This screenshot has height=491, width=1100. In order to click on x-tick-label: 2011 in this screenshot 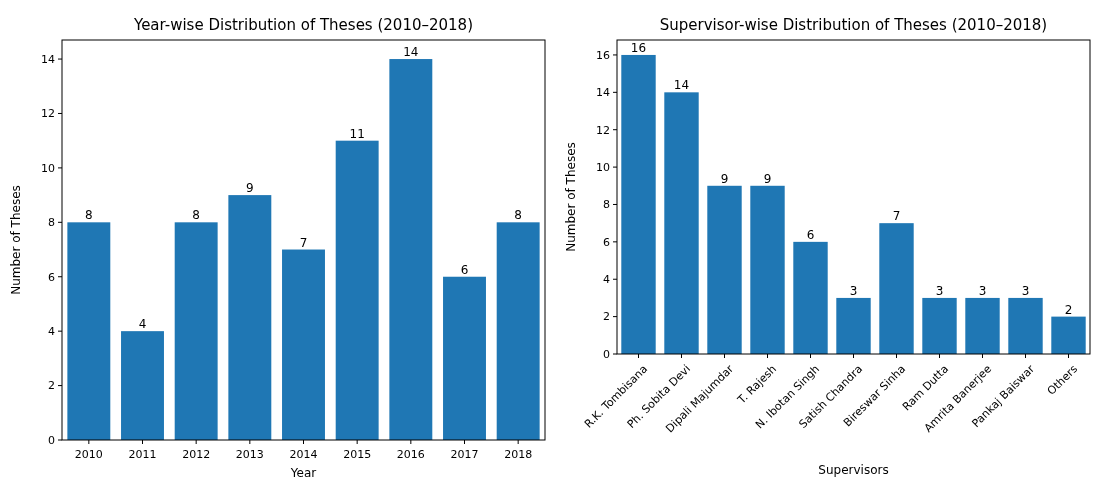, I will do `click(142, 454)`.